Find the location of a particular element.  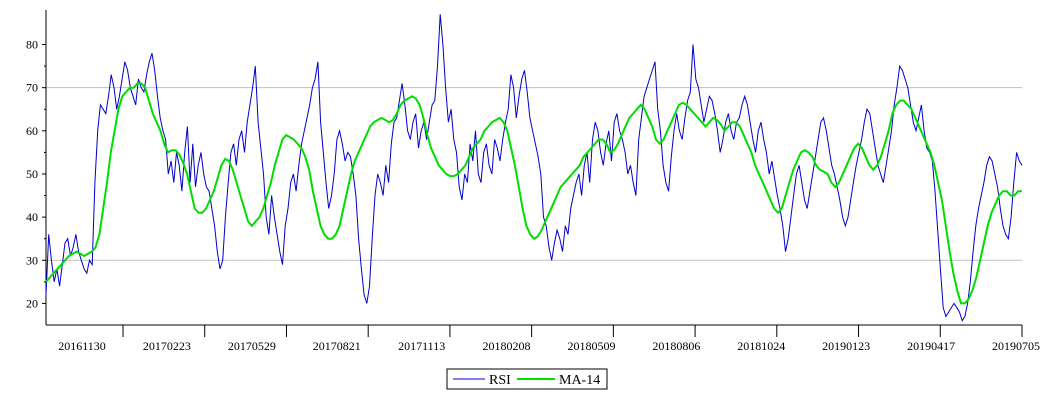

y-tick-label: 80 is located at coordinates (32, 45).